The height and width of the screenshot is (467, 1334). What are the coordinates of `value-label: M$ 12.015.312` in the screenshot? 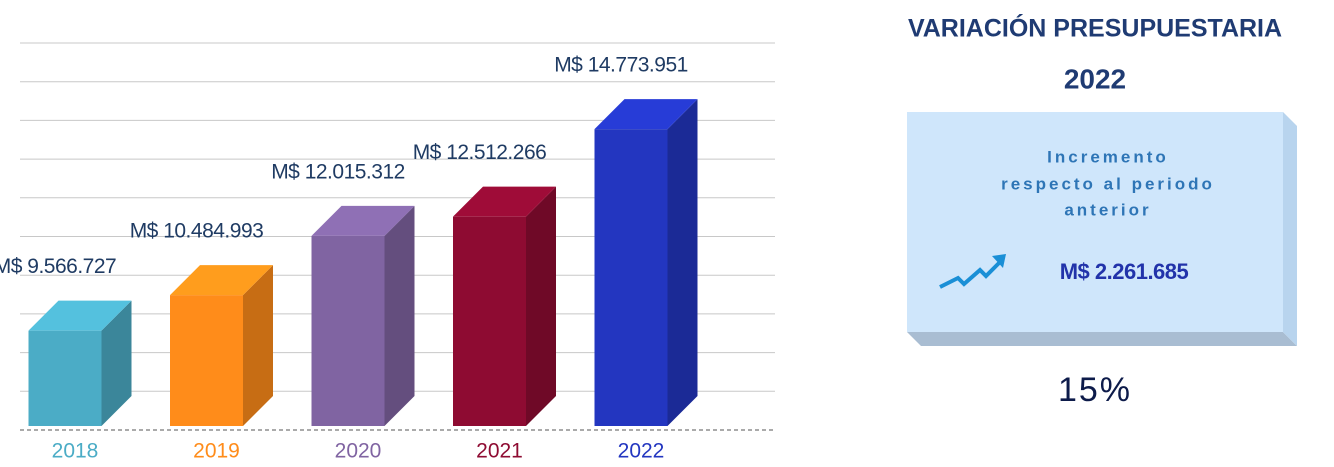 It's located at (338, 171).